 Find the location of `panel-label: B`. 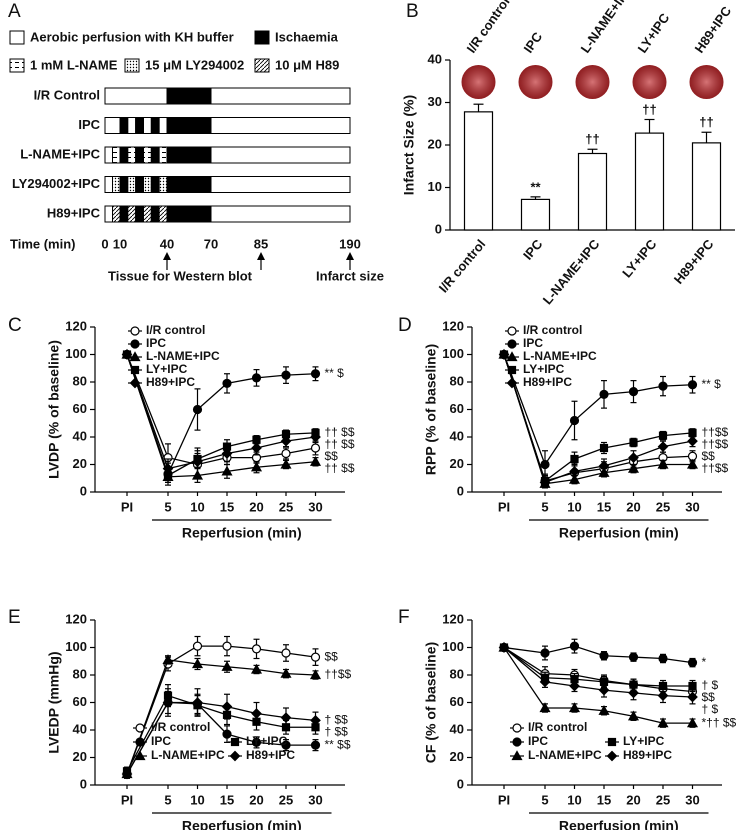

panel-label: B is located at coordinates (412, 11).